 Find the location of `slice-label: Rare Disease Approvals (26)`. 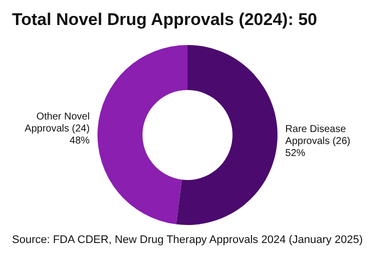

slice-label: Rare Disease Approvals (26) is located at coordinates (317, 135).